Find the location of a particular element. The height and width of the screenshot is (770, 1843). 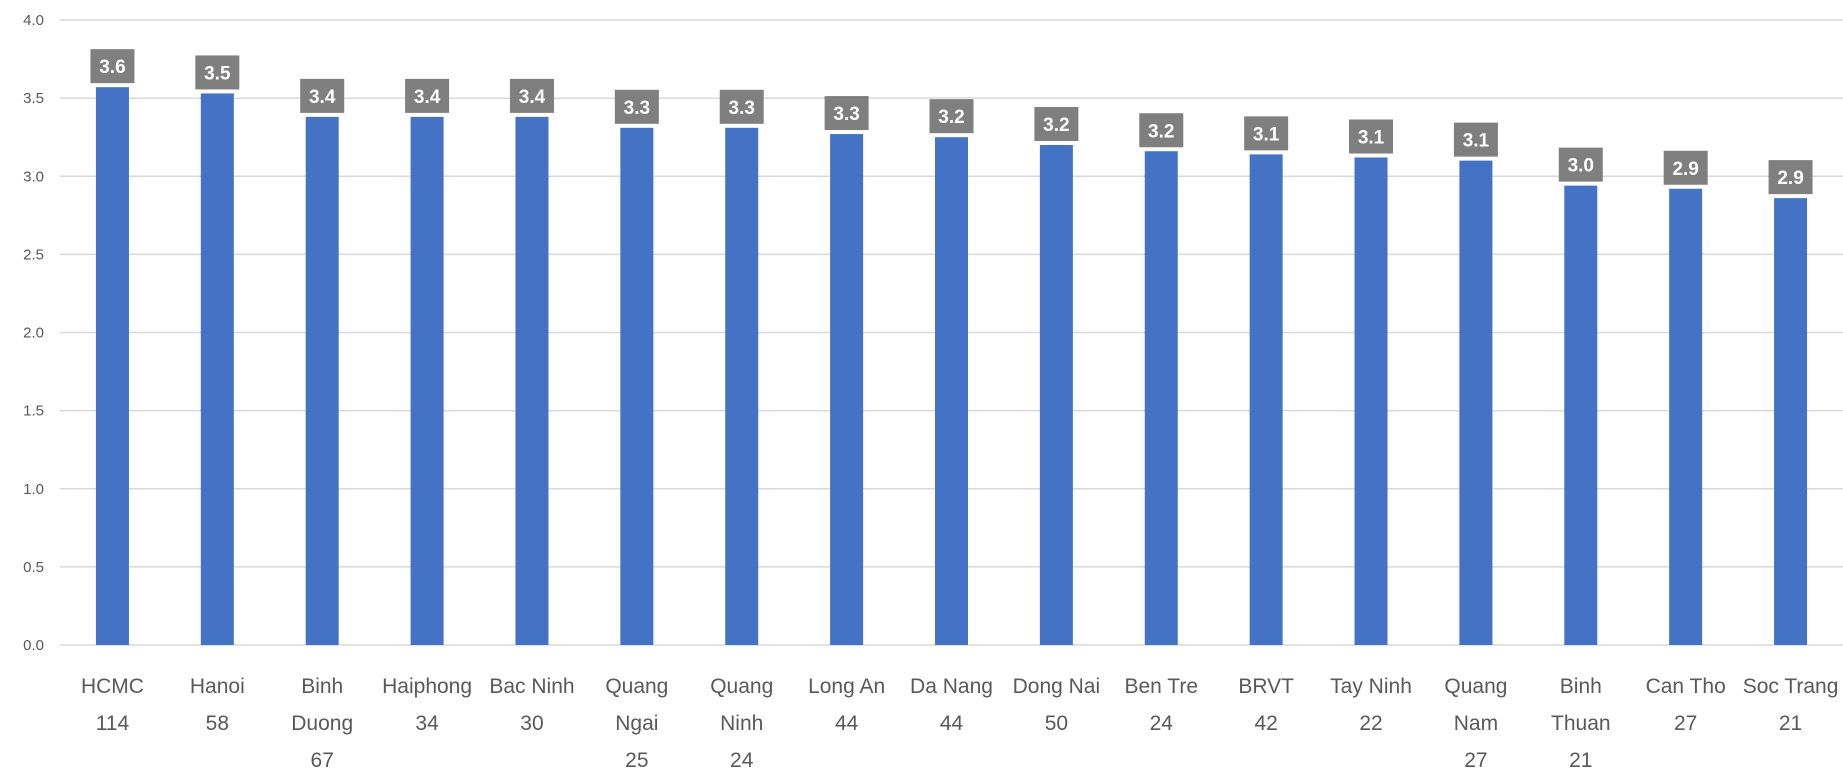

x-tick-label: Duong is located at coordinates (322, 723).